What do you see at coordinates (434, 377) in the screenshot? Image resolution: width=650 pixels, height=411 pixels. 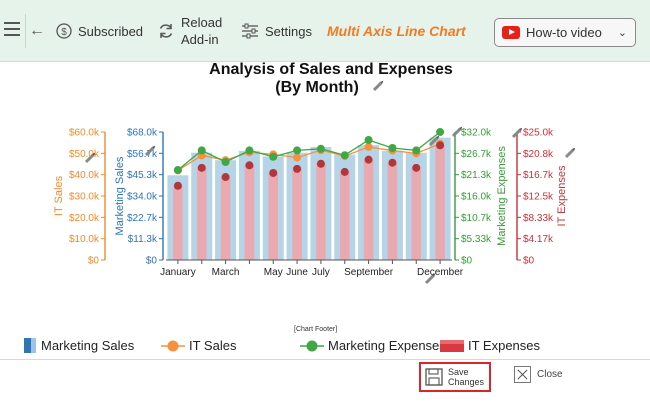 I see `save-disk-icon` at bounding box center [434, 377].